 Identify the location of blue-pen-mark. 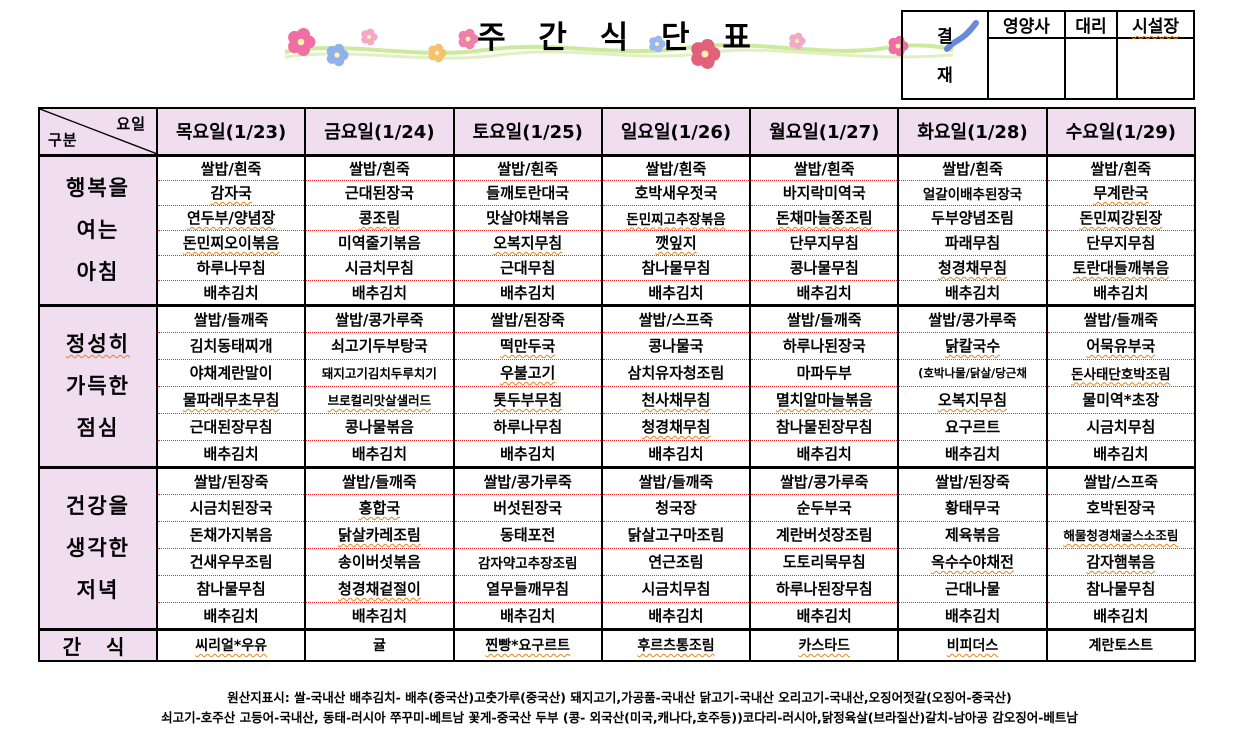
(961, 36).